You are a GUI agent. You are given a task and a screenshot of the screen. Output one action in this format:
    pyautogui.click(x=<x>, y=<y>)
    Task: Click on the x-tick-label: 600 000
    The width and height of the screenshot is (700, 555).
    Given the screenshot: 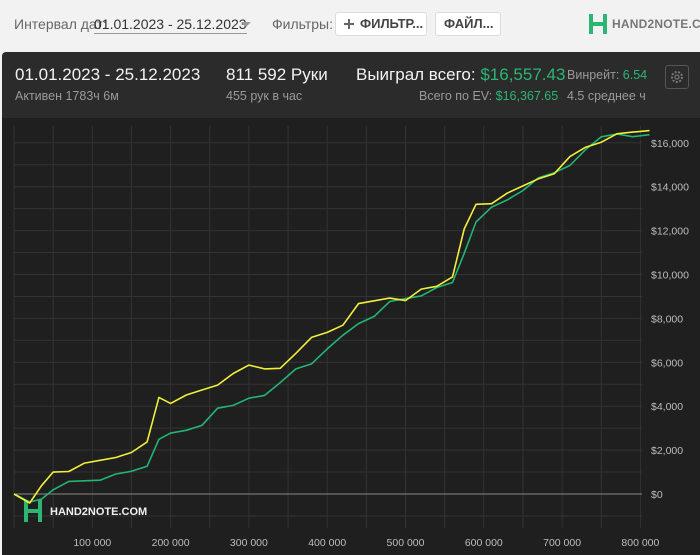 What is the action you would take?
    pyautogui.click(x=484, y=543)
    